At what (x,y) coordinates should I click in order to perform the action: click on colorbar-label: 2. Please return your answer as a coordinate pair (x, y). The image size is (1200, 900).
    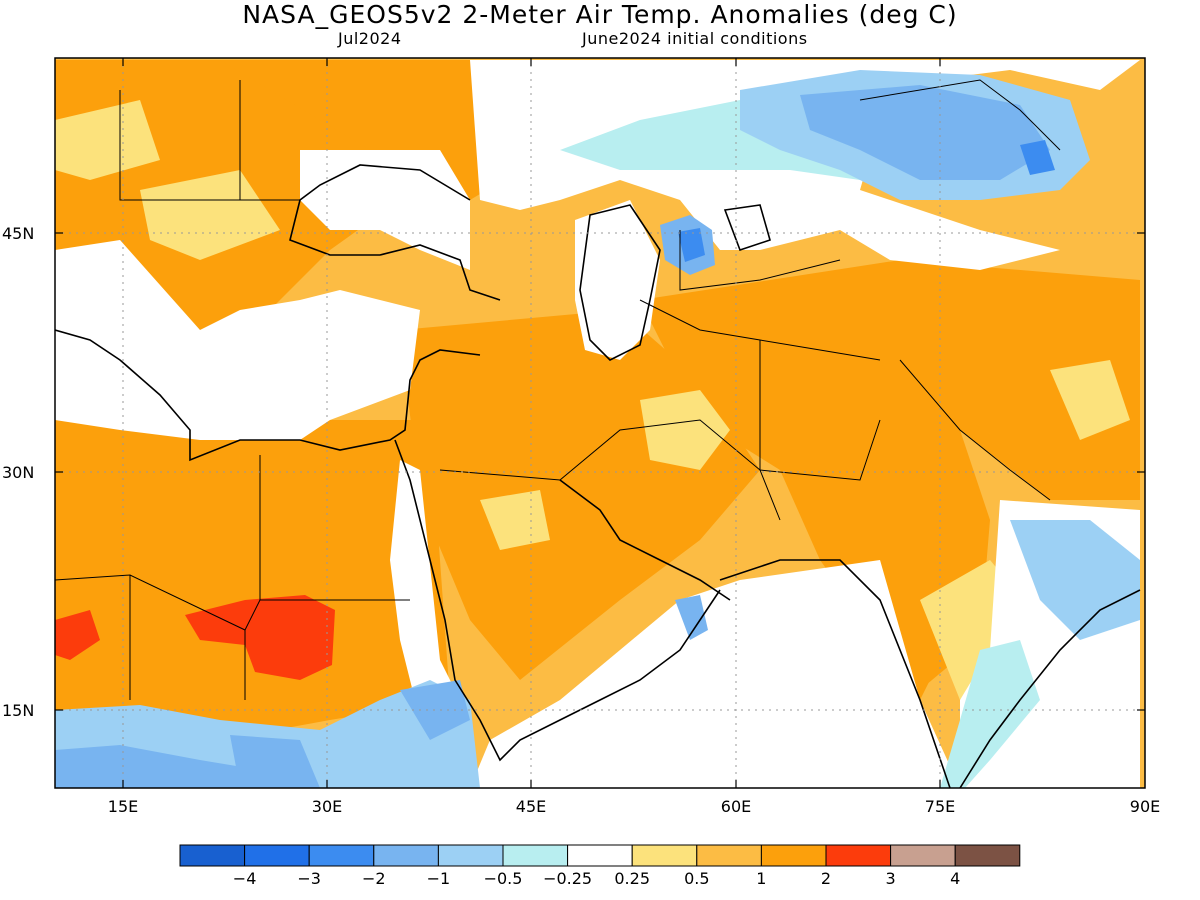
    Looking at the image, I should click on (826, 878).